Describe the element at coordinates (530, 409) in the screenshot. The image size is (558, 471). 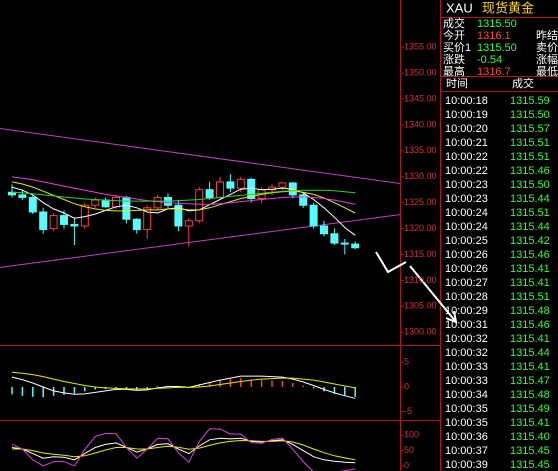
I see `trade-price: 1315.49` at that location.